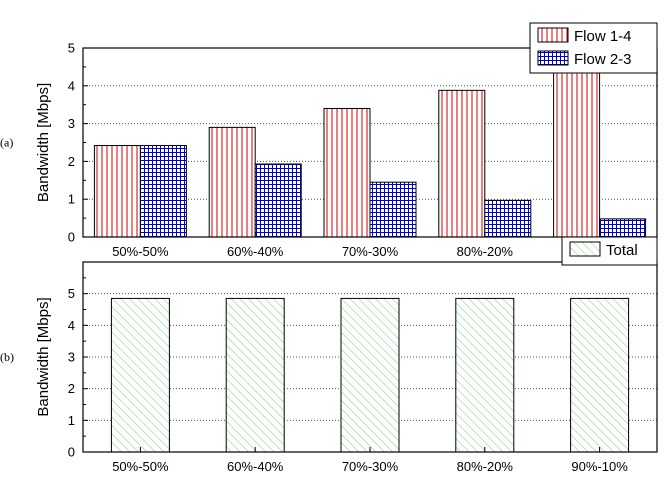 The image size is (666, 490). Describe the element at coordinates (599, 466) in the screenshot. I see `x-tick-label: 90%-10%` at that location.